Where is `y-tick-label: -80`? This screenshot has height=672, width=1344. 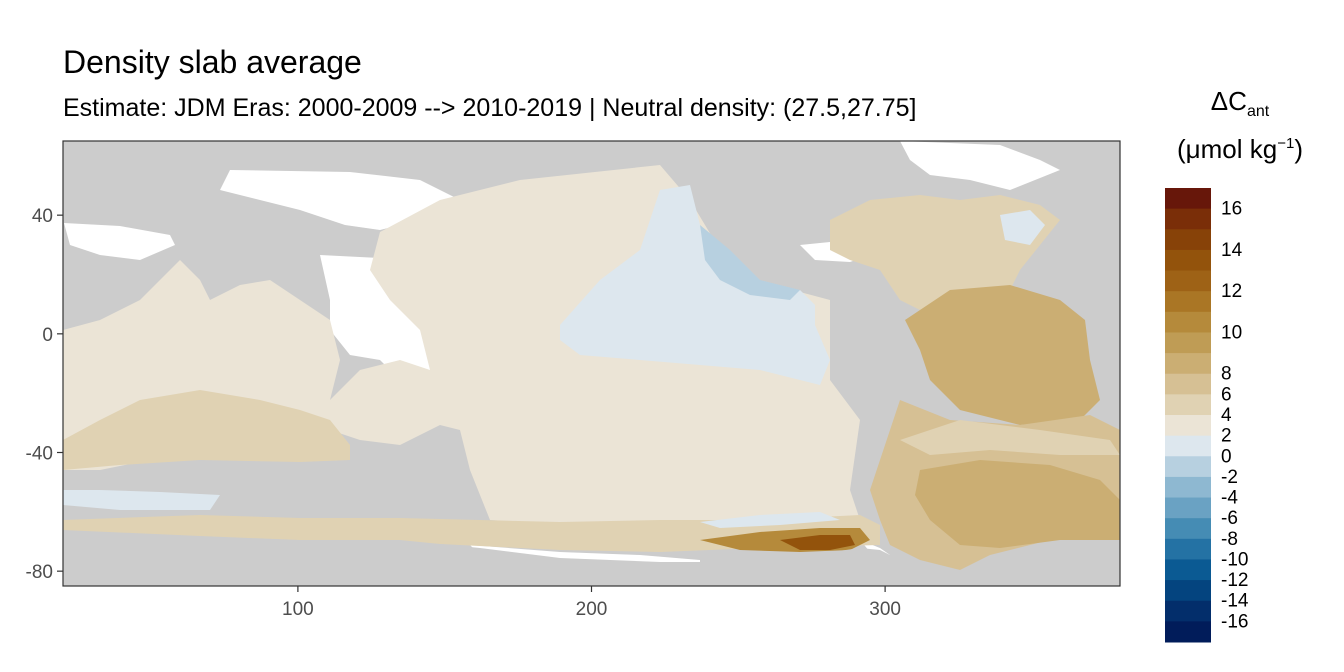 y-tick-label: -80 is located at coordinates (39, 572).